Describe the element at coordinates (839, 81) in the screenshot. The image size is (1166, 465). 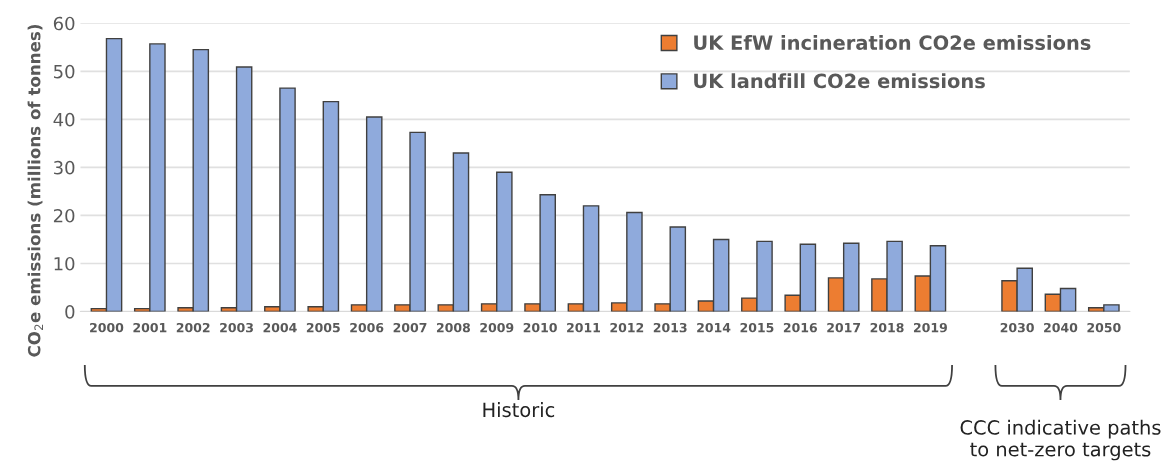
I see `legend-label: UK landfill CO2e emissions` at that location.